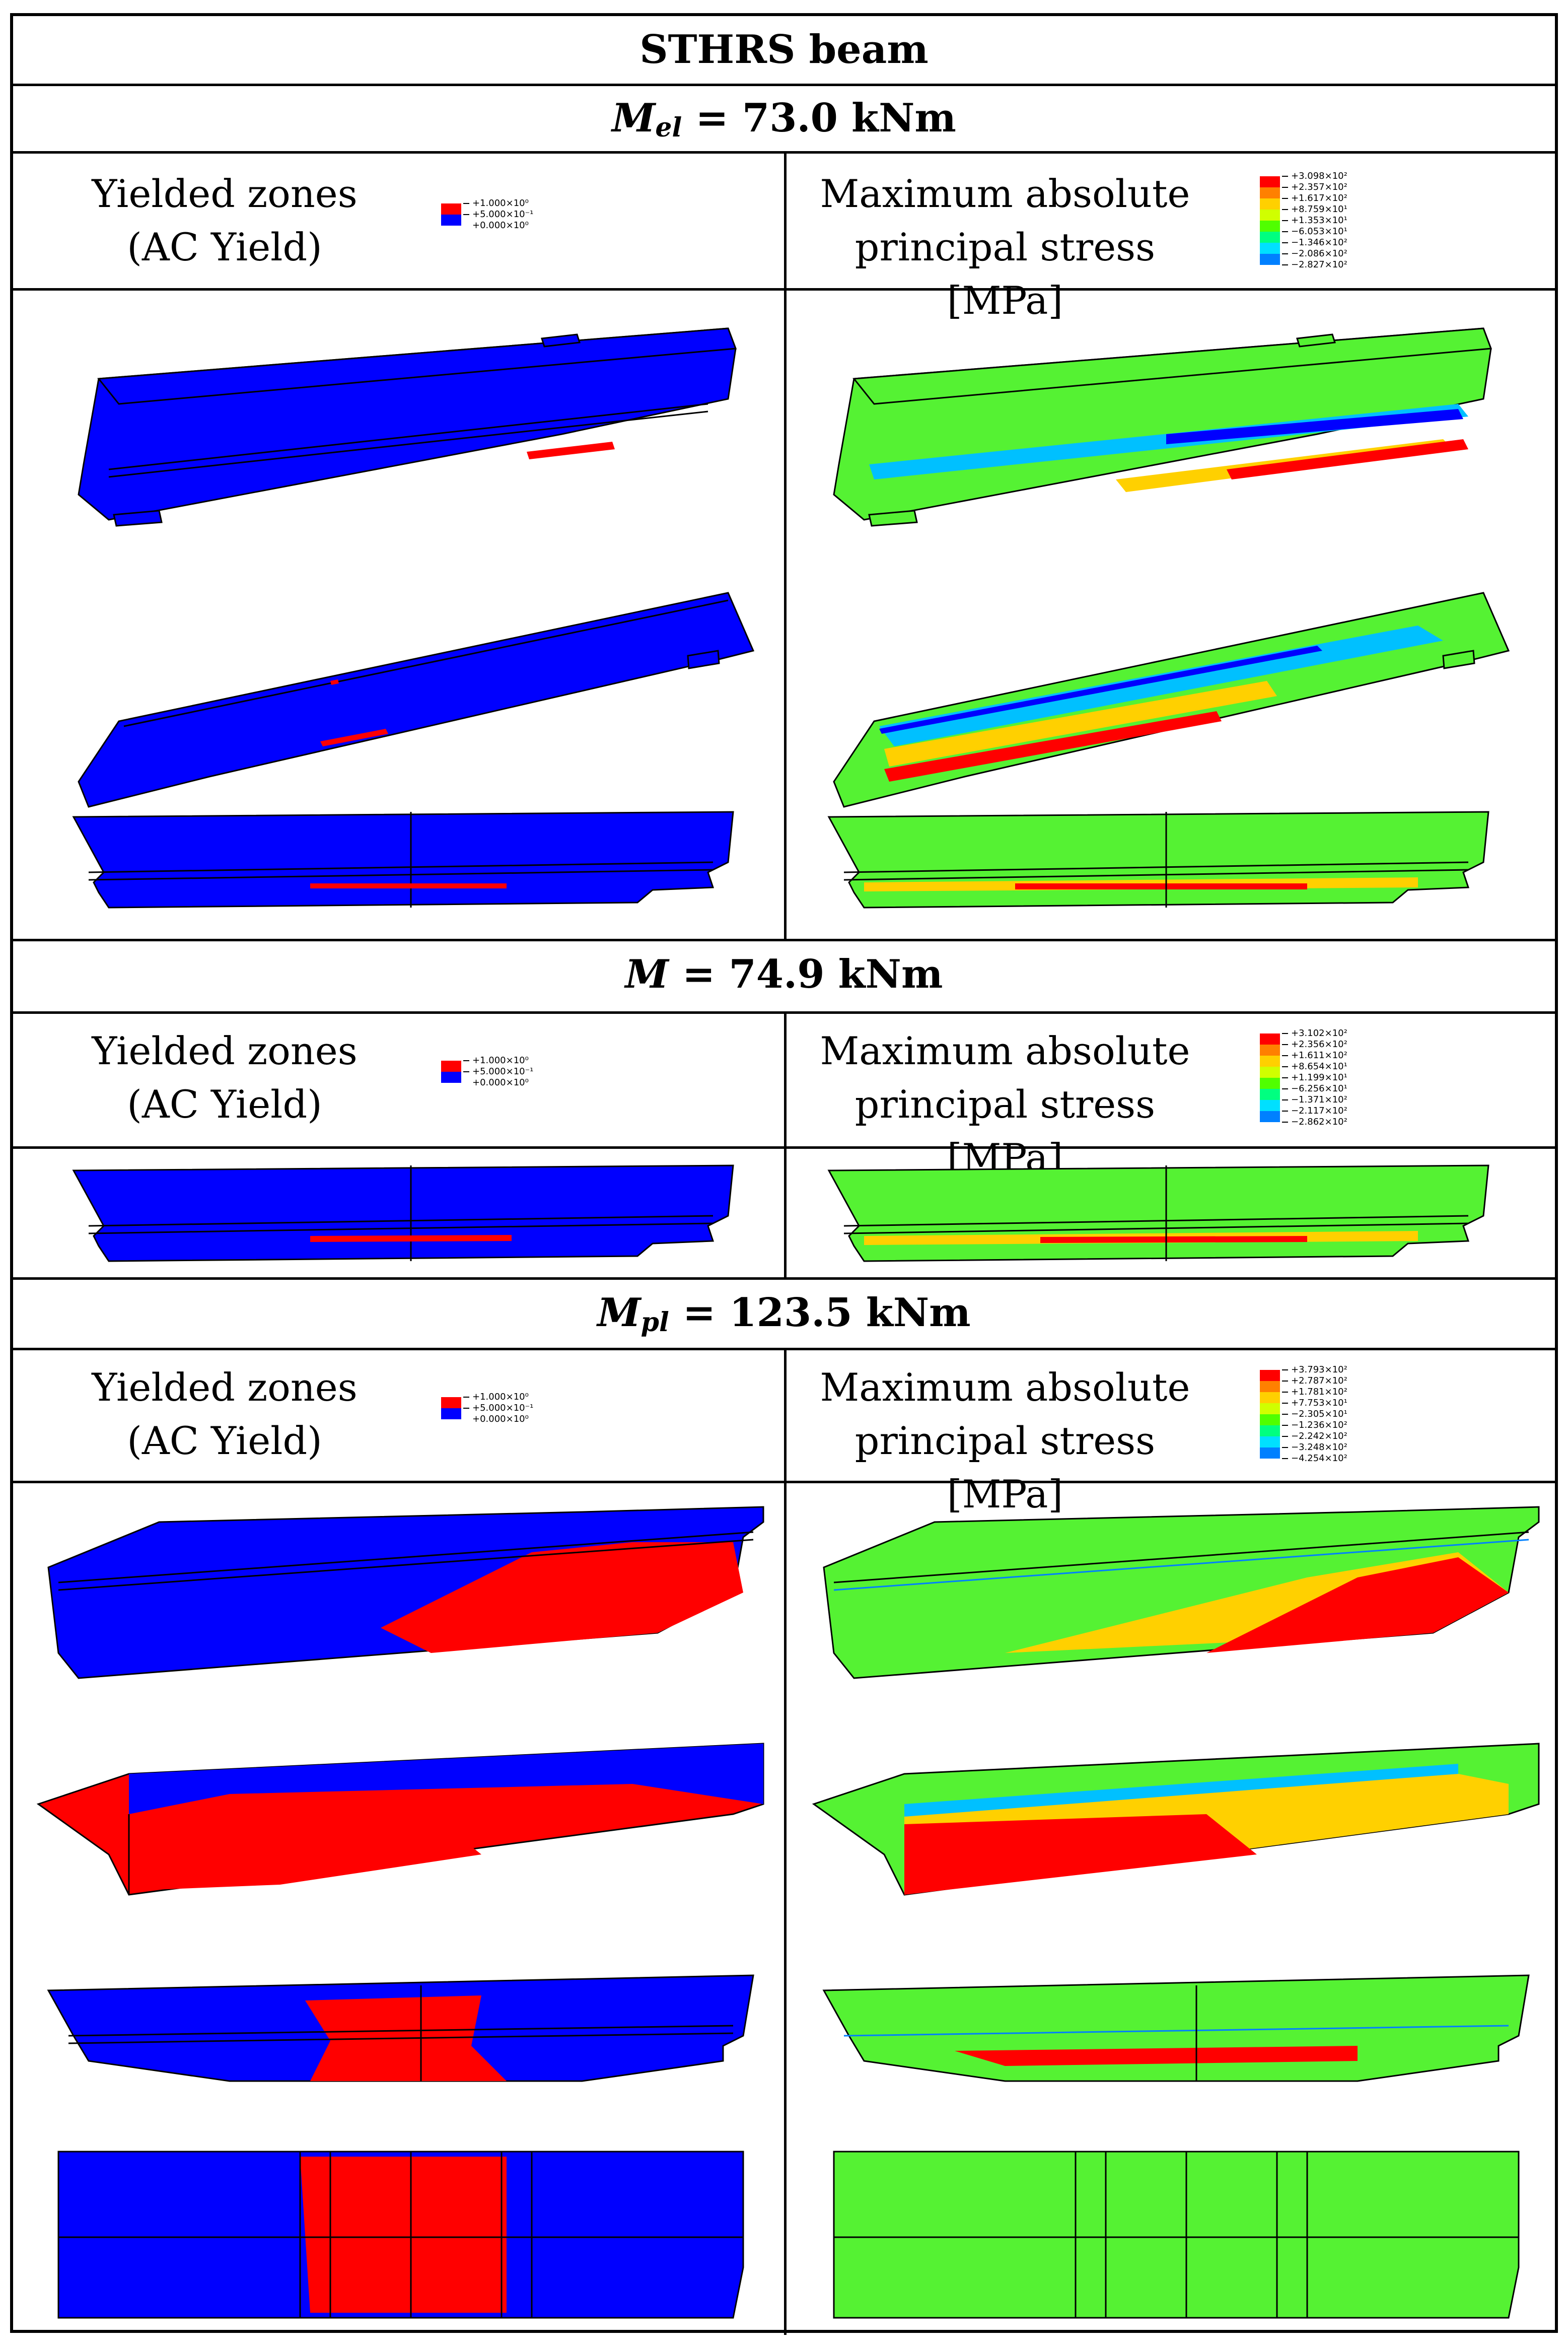 Image resolution: width=1568 pixels, height=2346 pixels. Describe the element at coordinates (1319, 1370) in the screenshot. I see `stress-legend-label: +3.793×10²` at that location.